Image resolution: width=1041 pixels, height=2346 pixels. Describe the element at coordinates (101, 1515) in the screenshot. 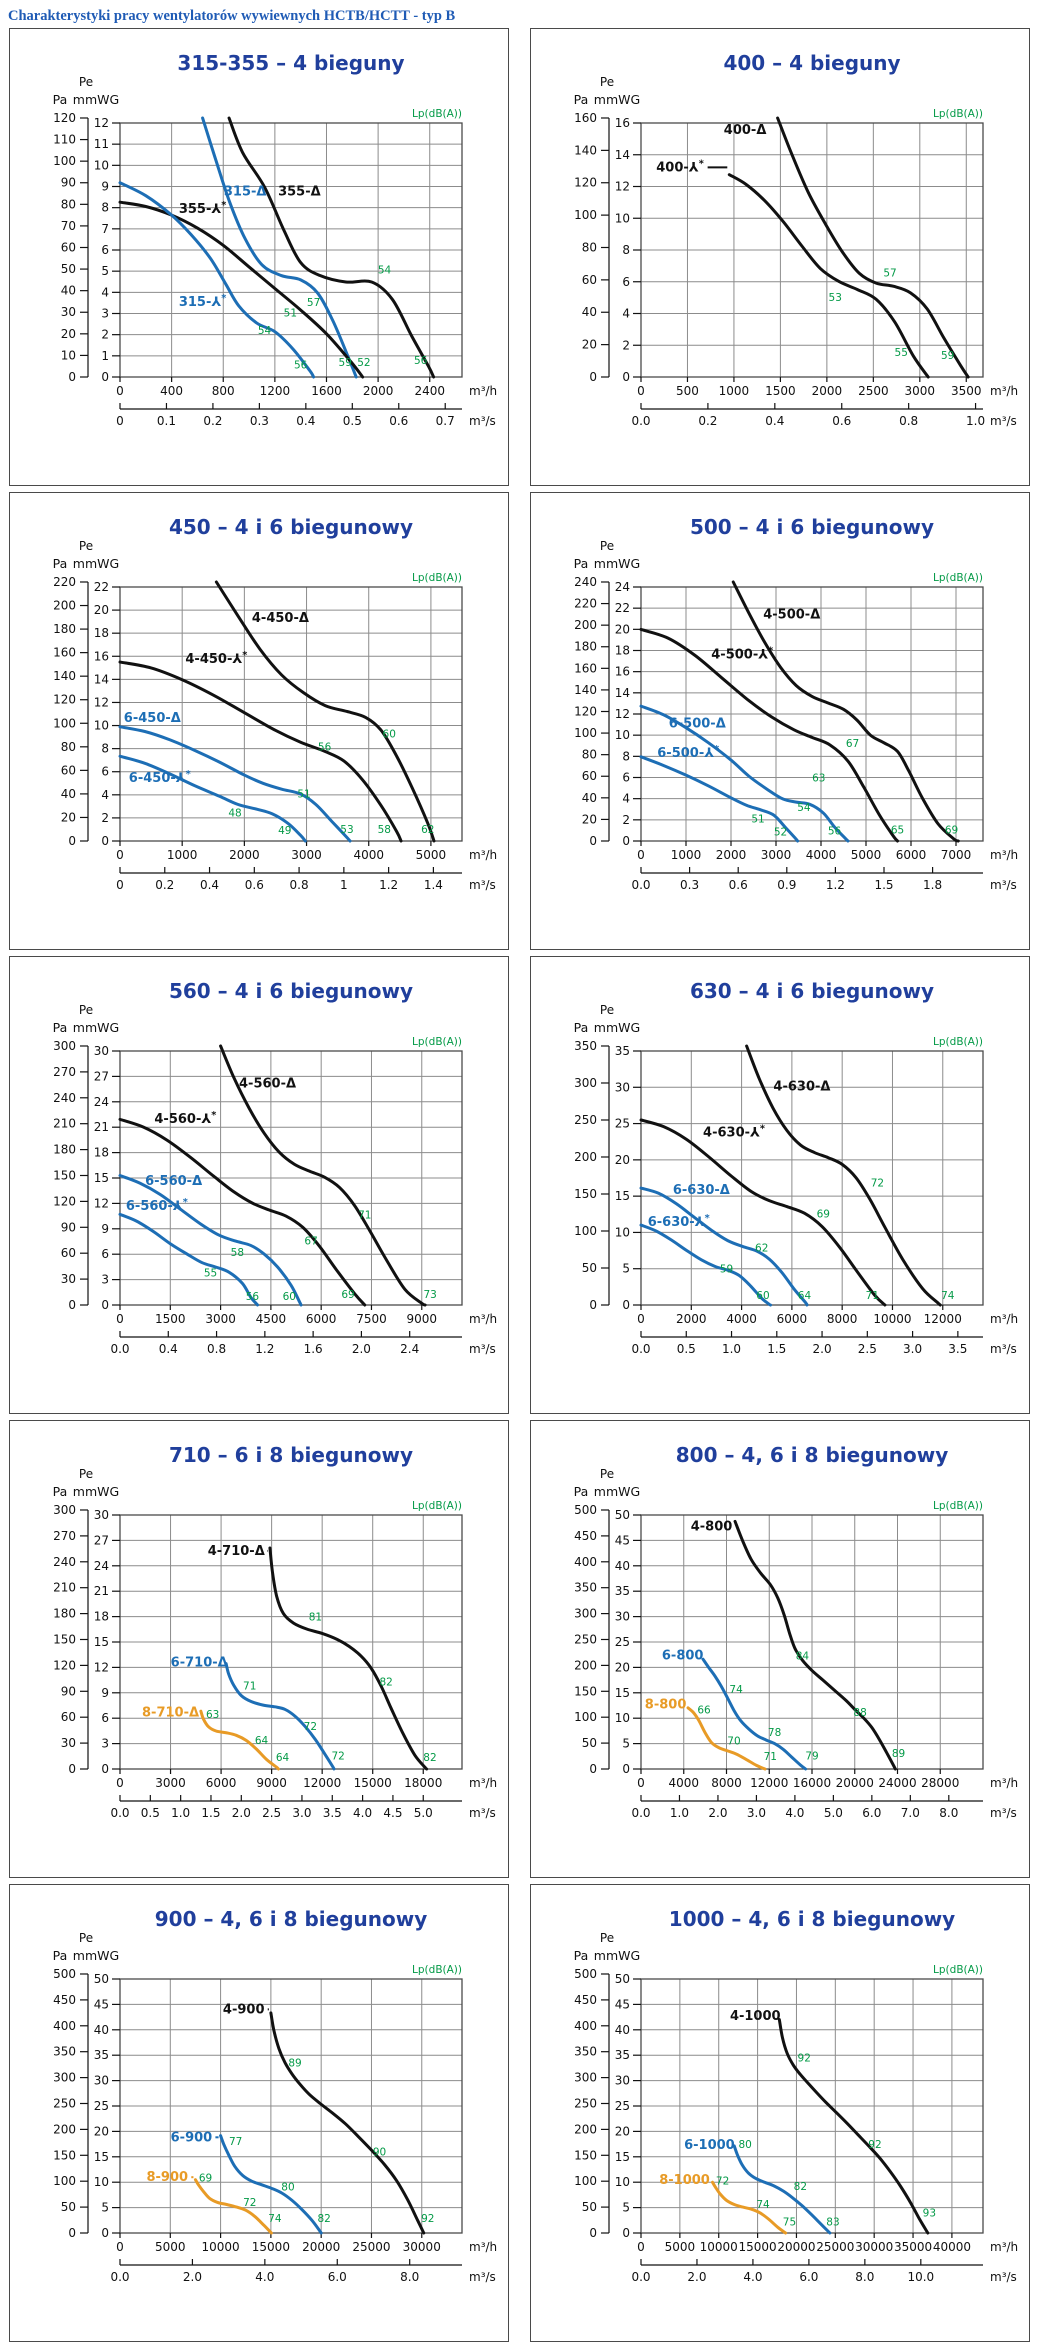

I see `mmwg-tick-label: 30` at that location.